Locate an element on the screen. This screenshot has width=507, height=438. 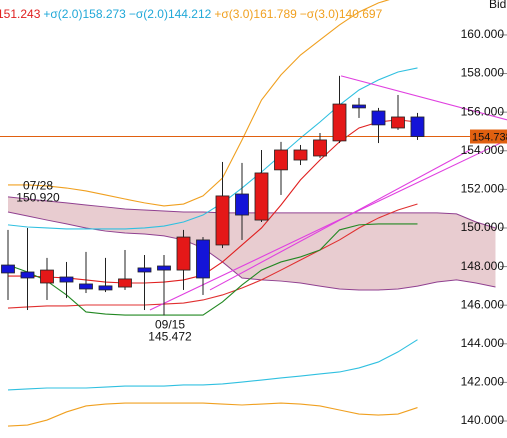
cloud-span-b is located at coordinates (251, 212).